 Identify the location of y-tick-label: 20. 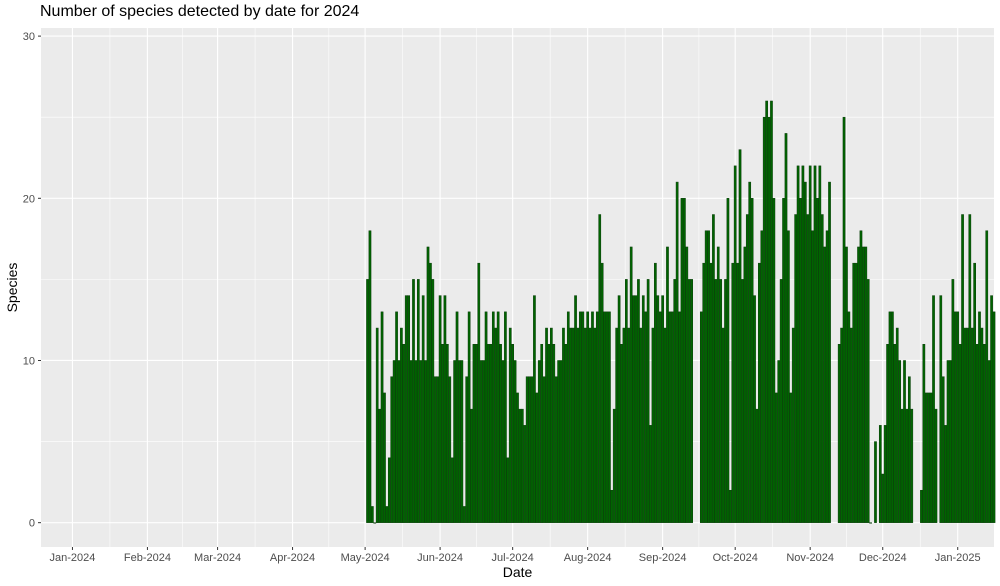
(29, 199).